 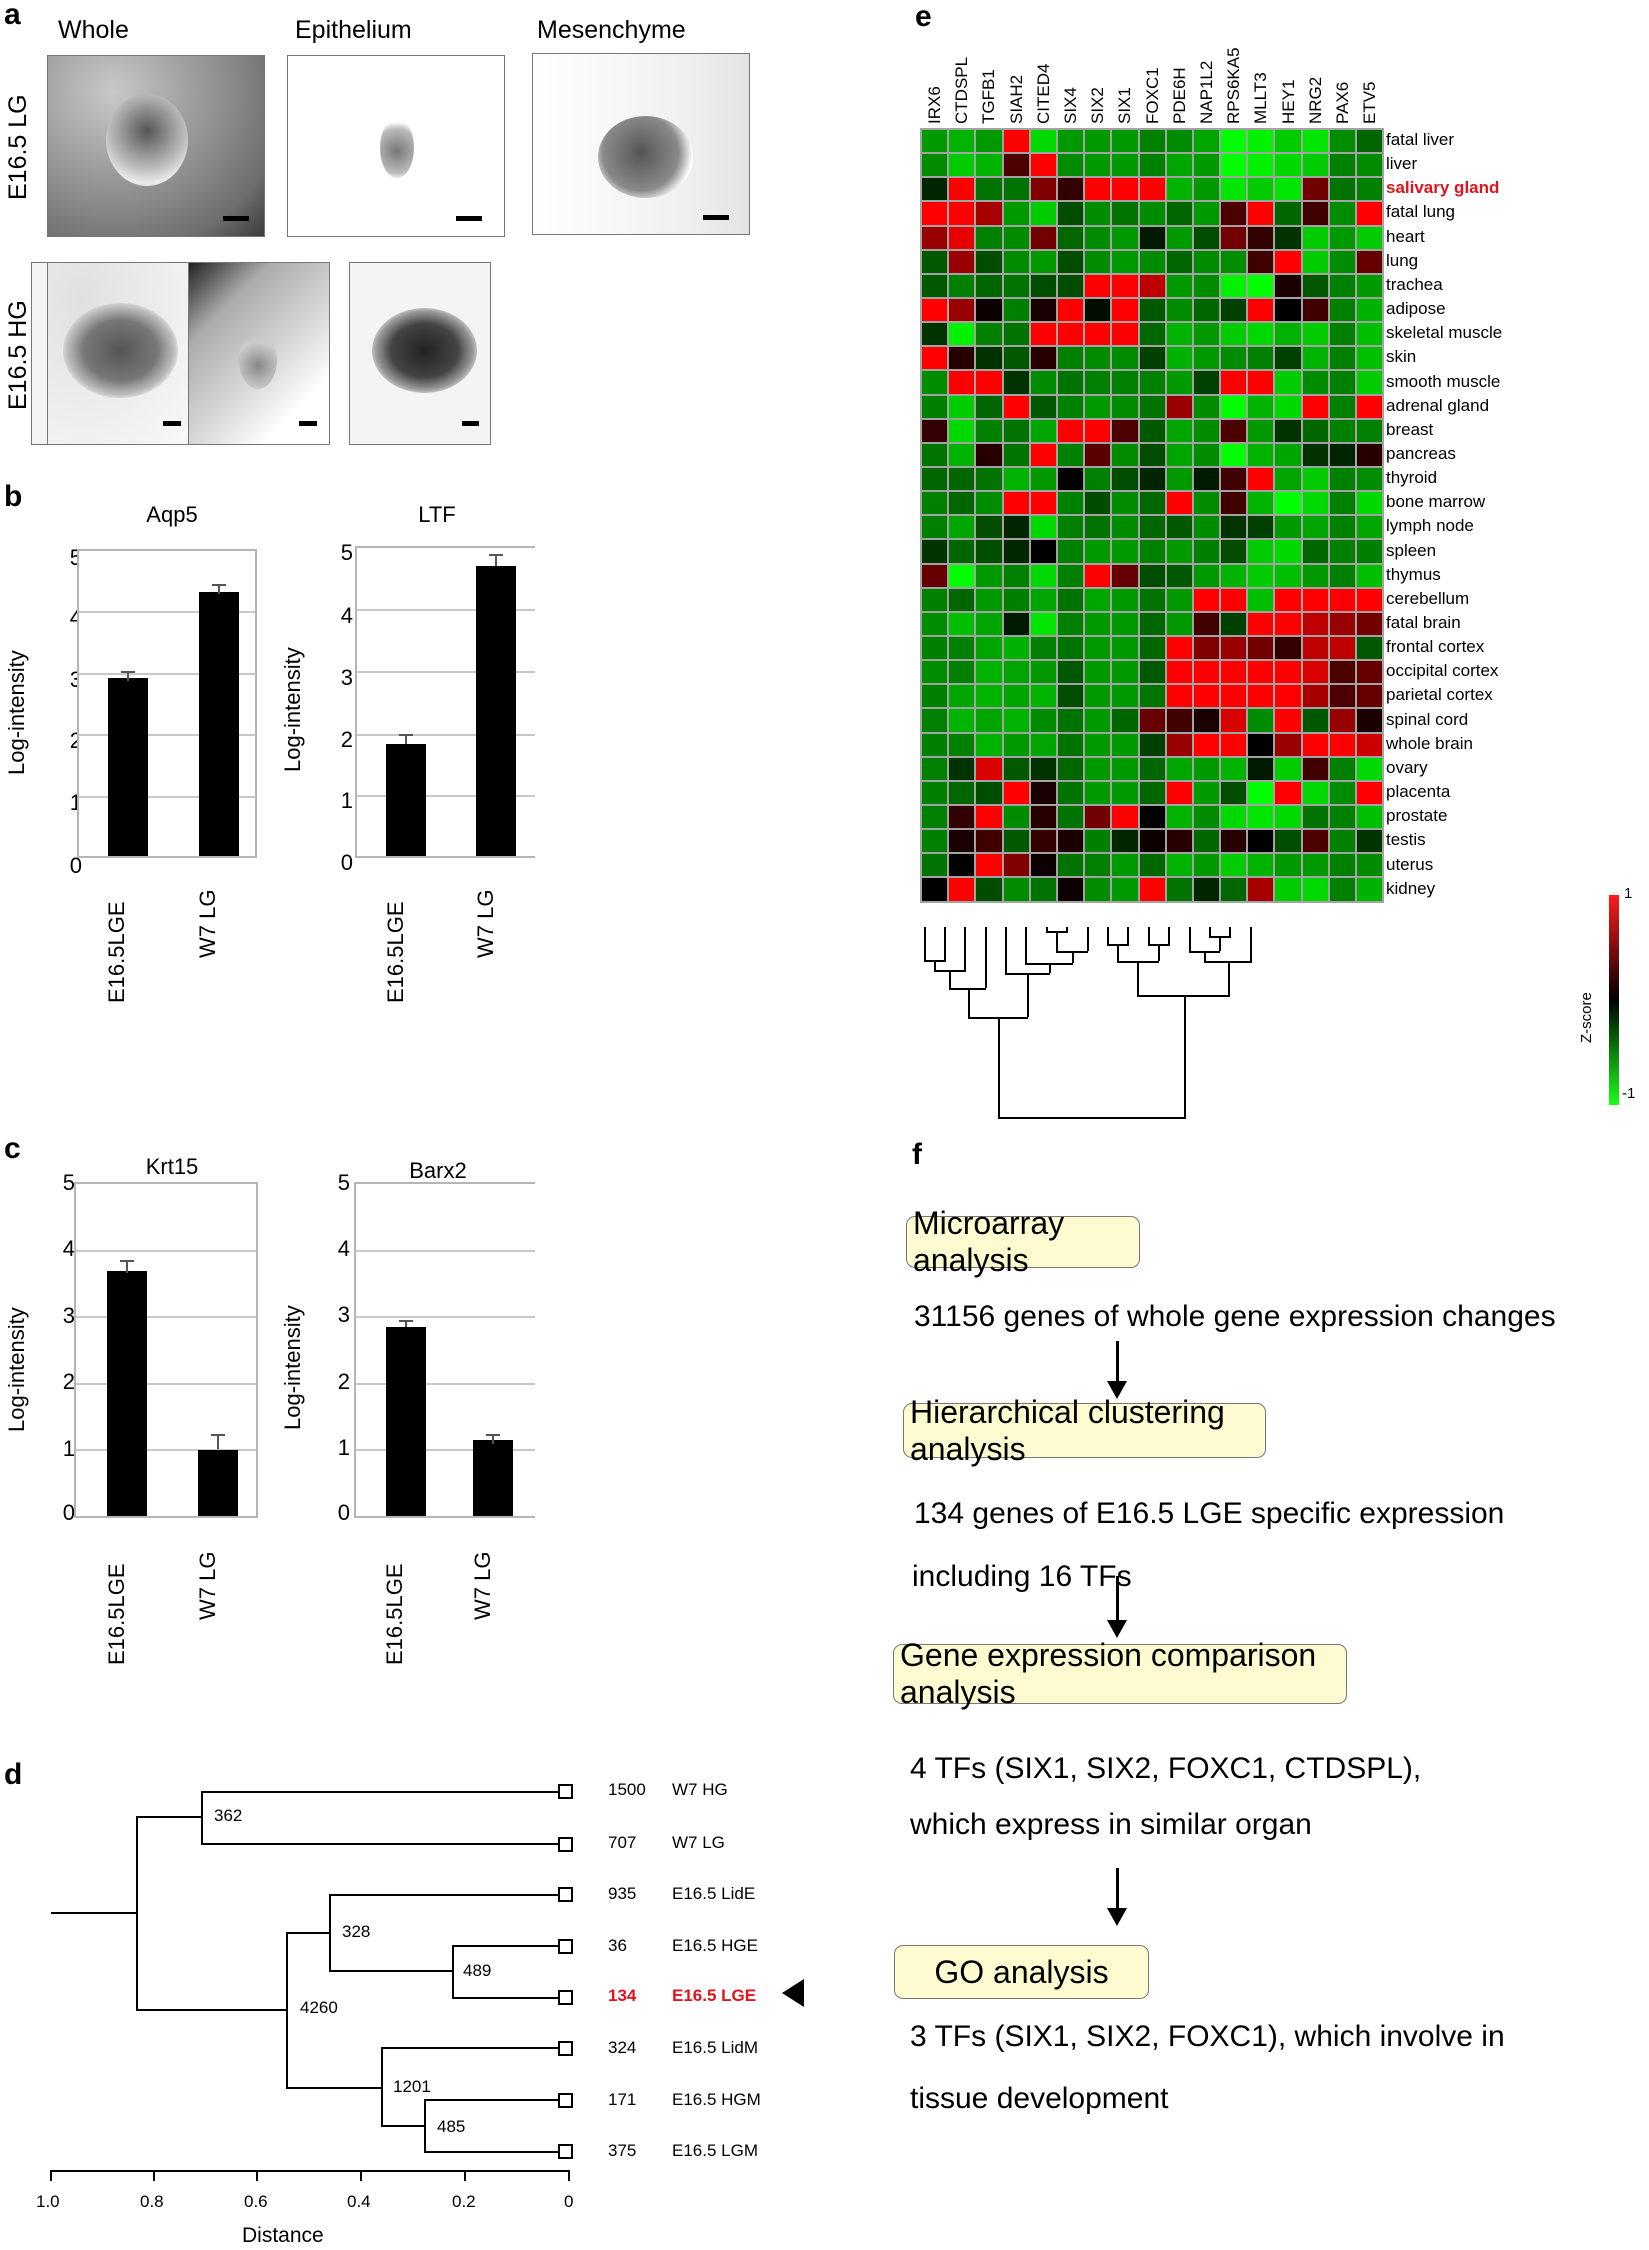 What do you see at coordinates (13, 1774) in the screenshot?
I see `panel-d-label: d` at bounding box center [13, 1774].